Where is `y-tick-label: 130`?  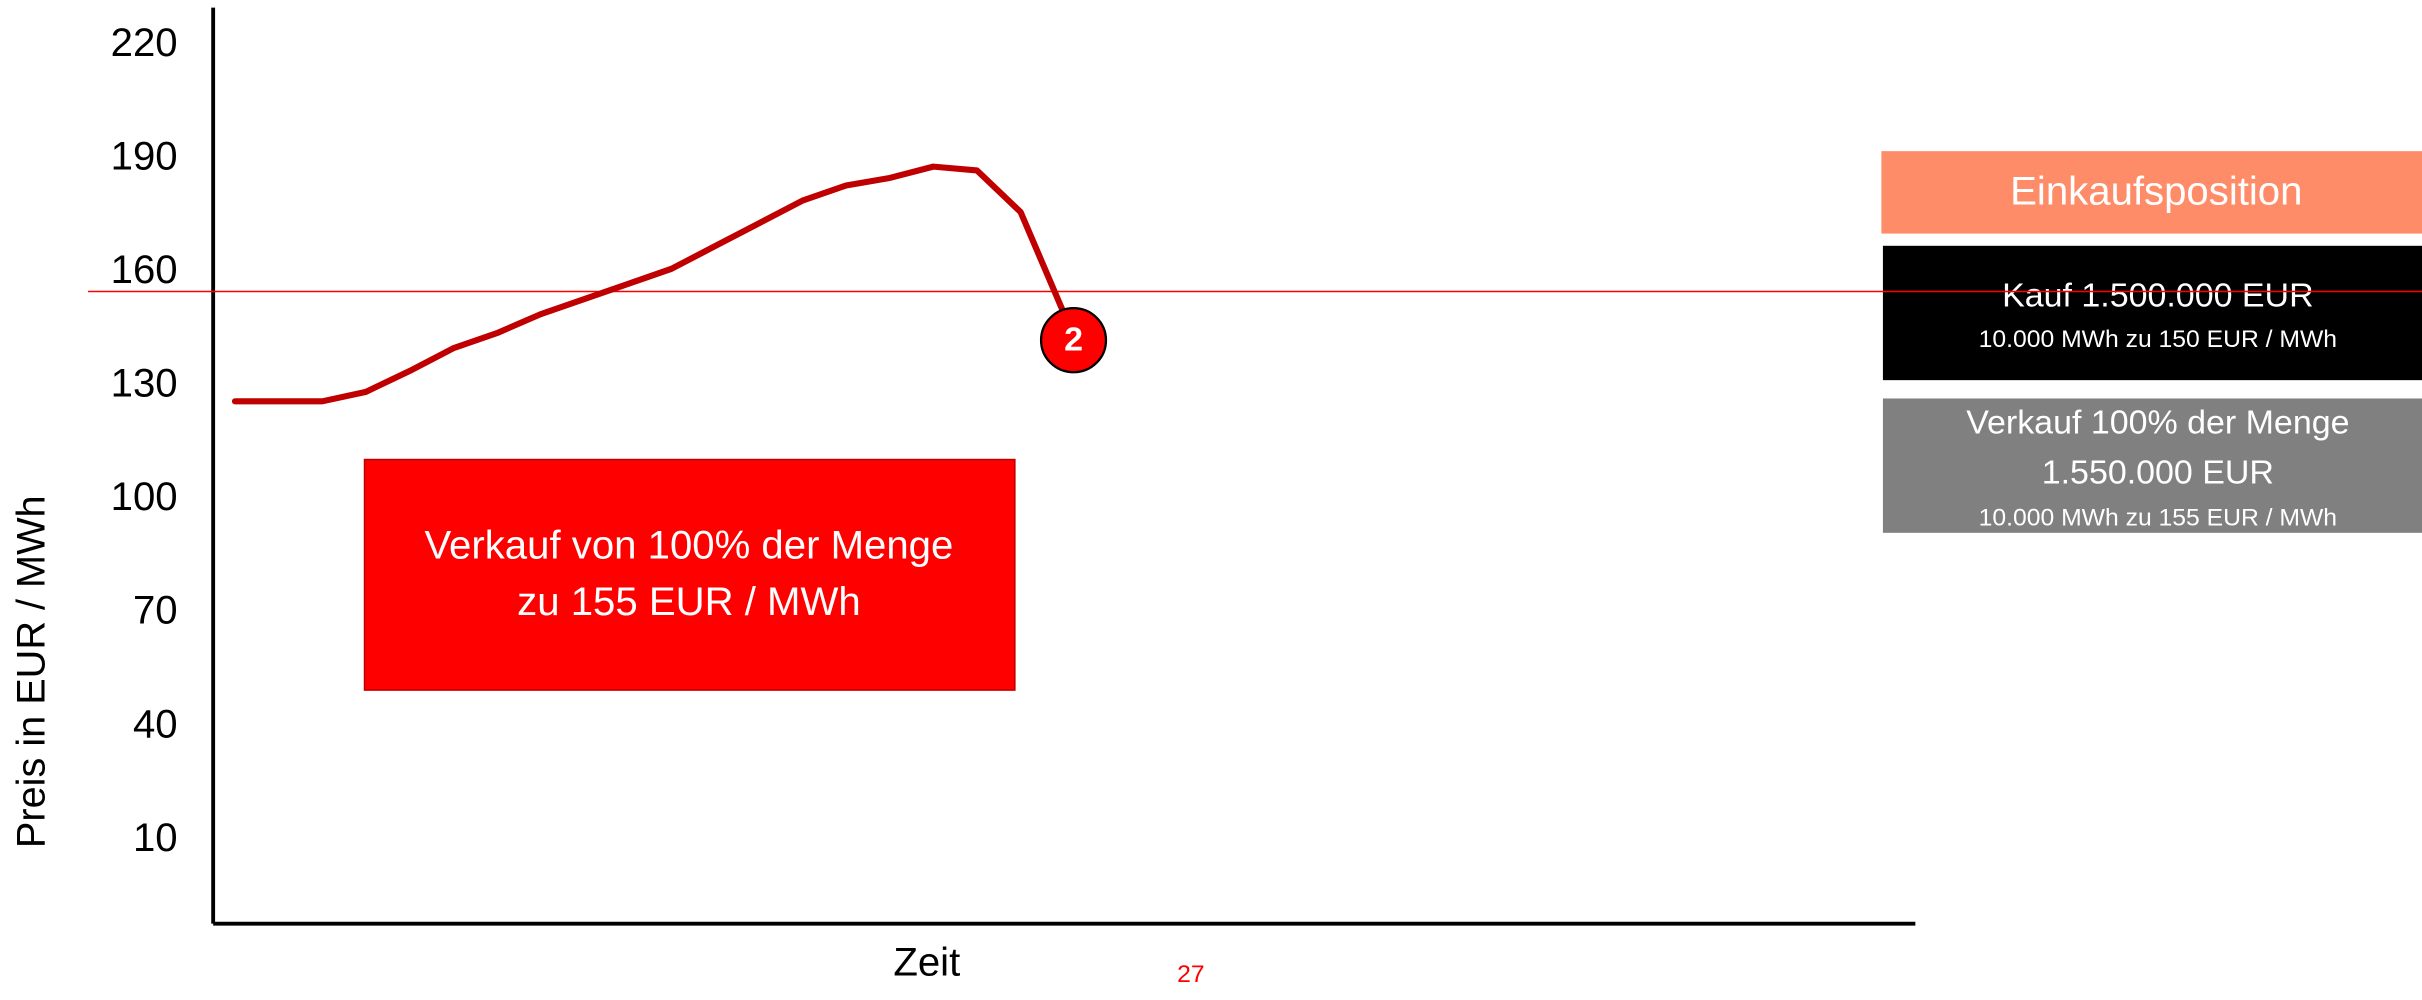
y-tick-label: 130 is located at coordinates (144, 384).